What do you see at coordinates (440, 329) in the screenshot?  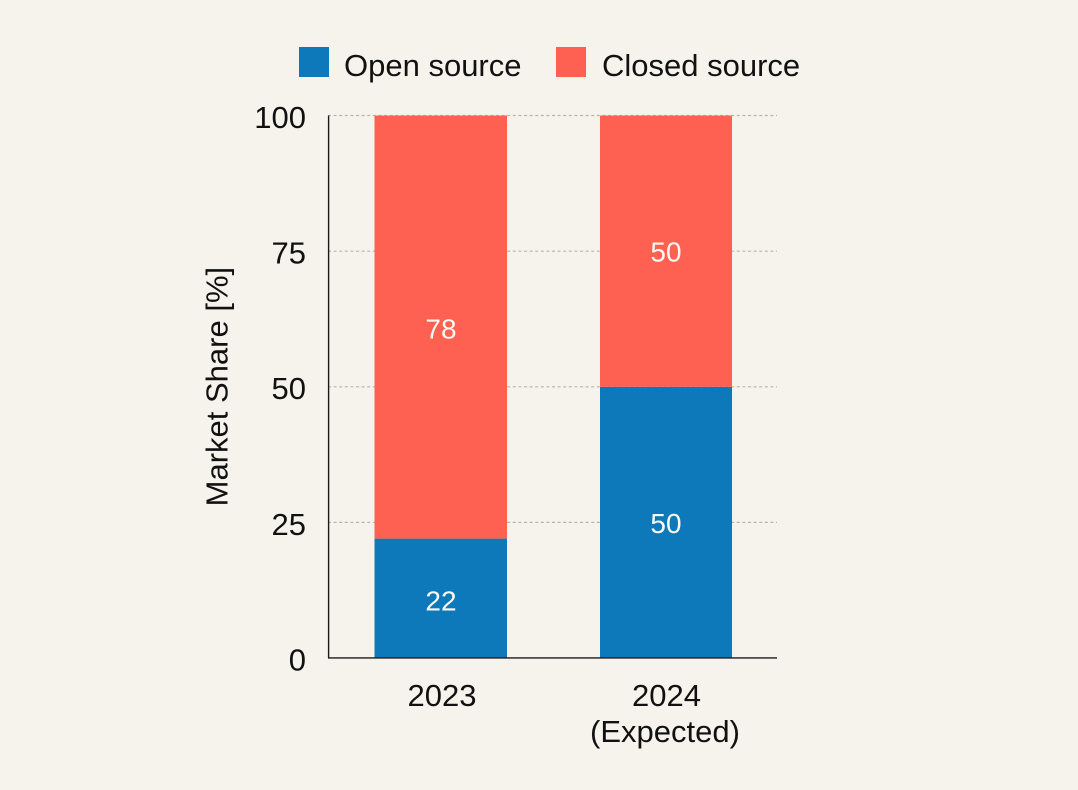 I see `svg-text: 78` at bounding box center [440, 329].